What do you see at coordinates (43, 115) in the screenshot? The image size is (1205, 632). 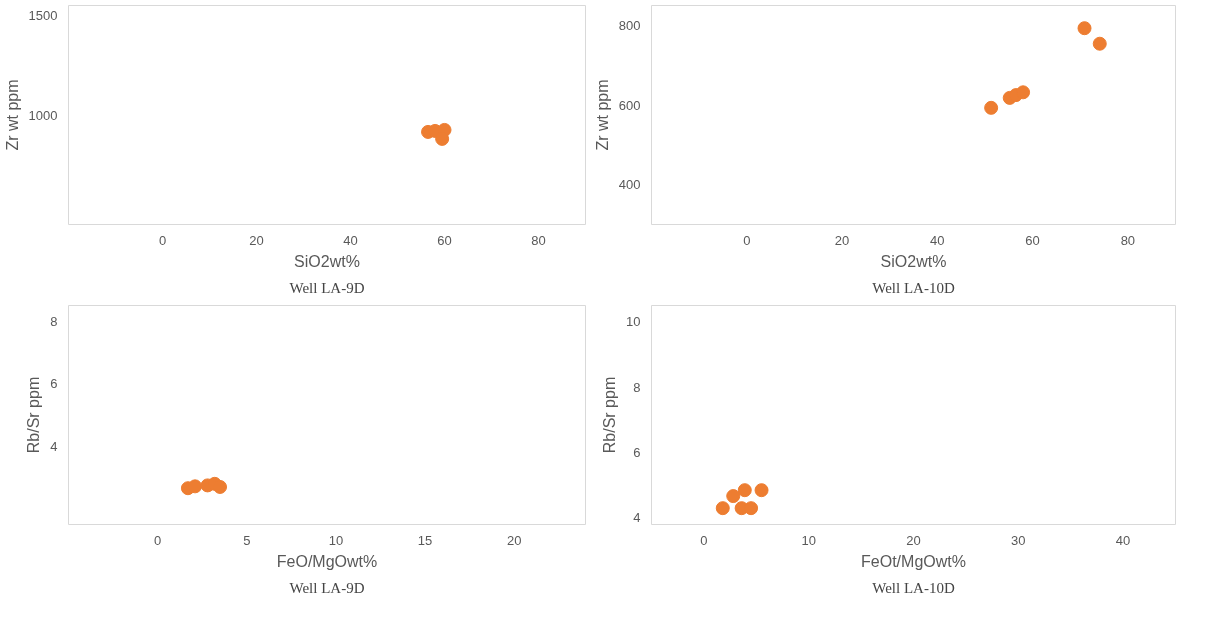 I see `y-tick-label: 1000` at bounding box center [43, 115].